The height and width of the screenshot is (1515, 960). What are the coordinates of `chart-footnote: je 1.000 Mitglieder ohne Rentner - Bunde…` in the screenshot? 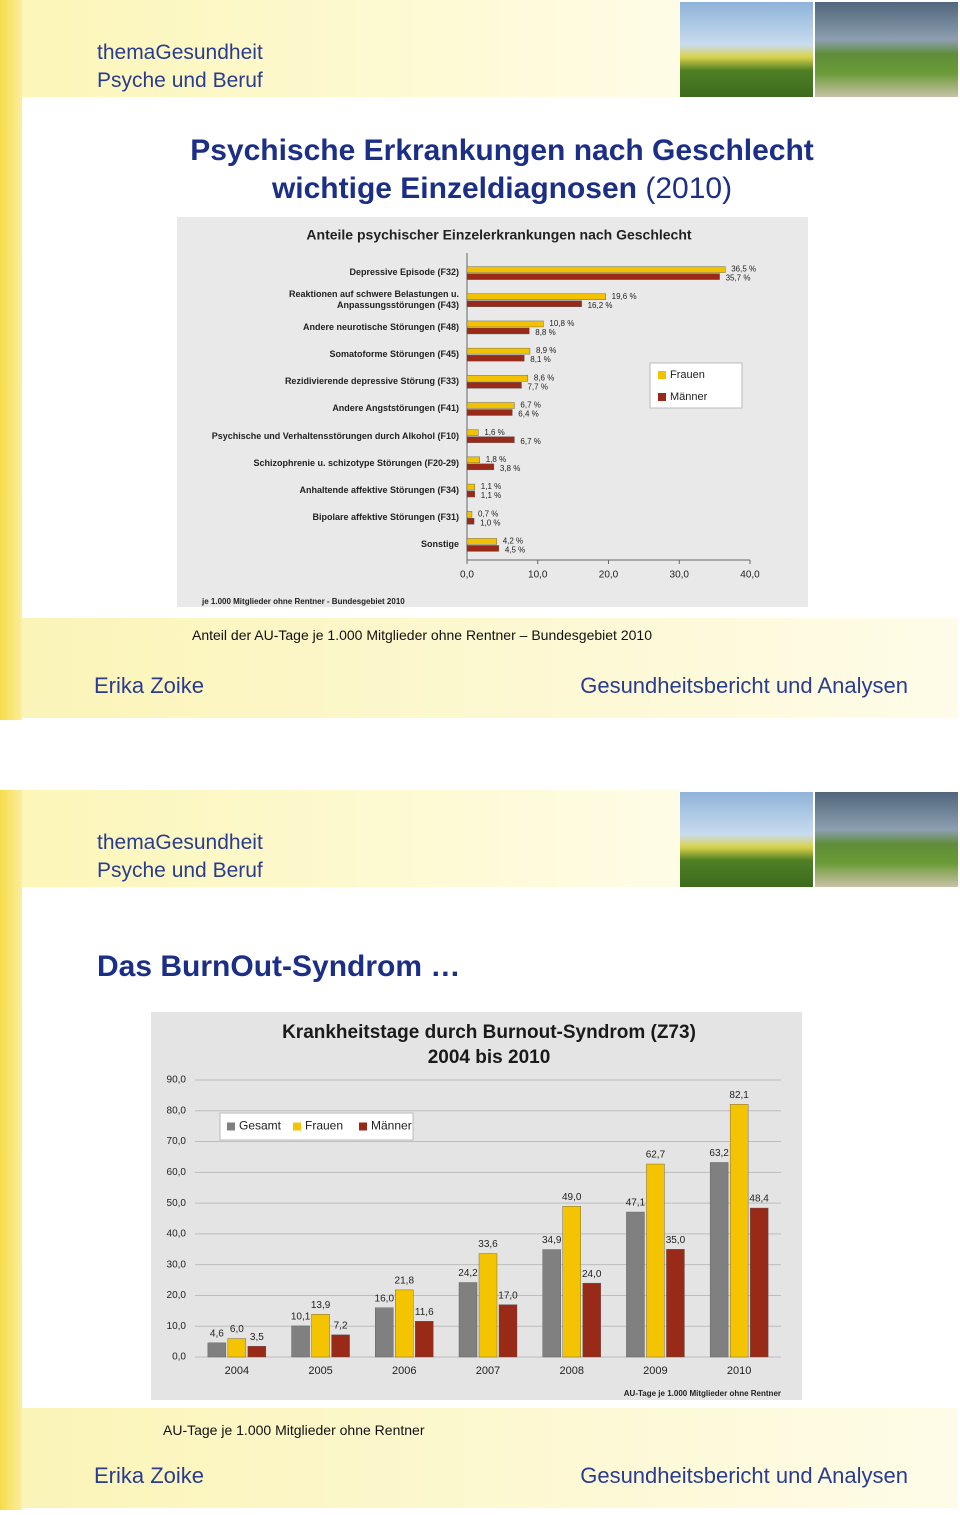 It's located at (303, 601).